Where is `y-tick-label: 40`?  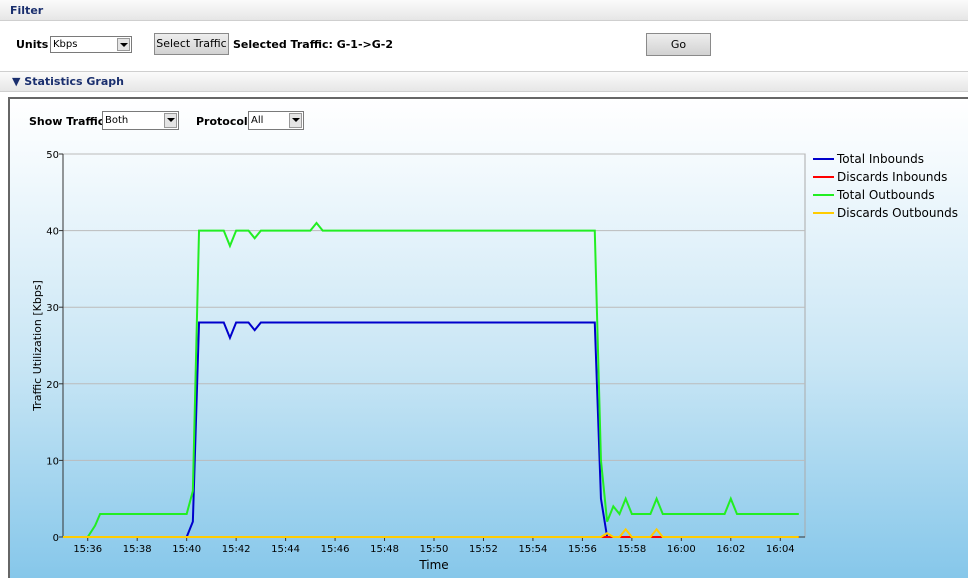
y-tick-label: 40 is located at coordinates (52, 232).